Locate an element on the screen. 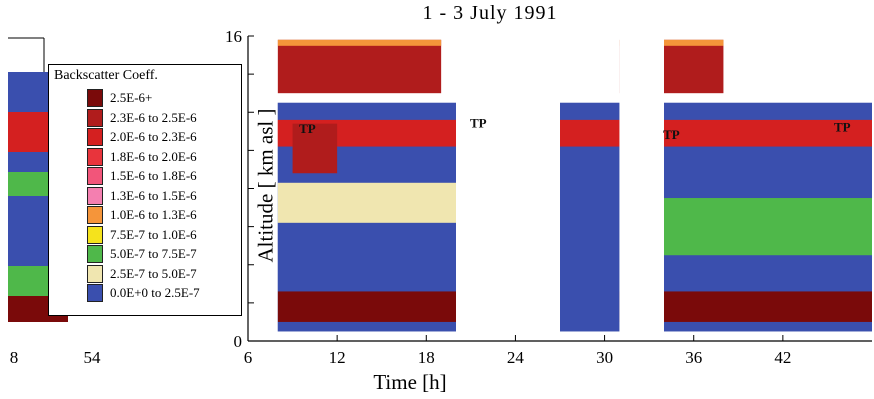 This screenshot has height=399, width=874. legend-entry: 2.3E-6 to 2.5E-6 is located at coordinates (142, 117).